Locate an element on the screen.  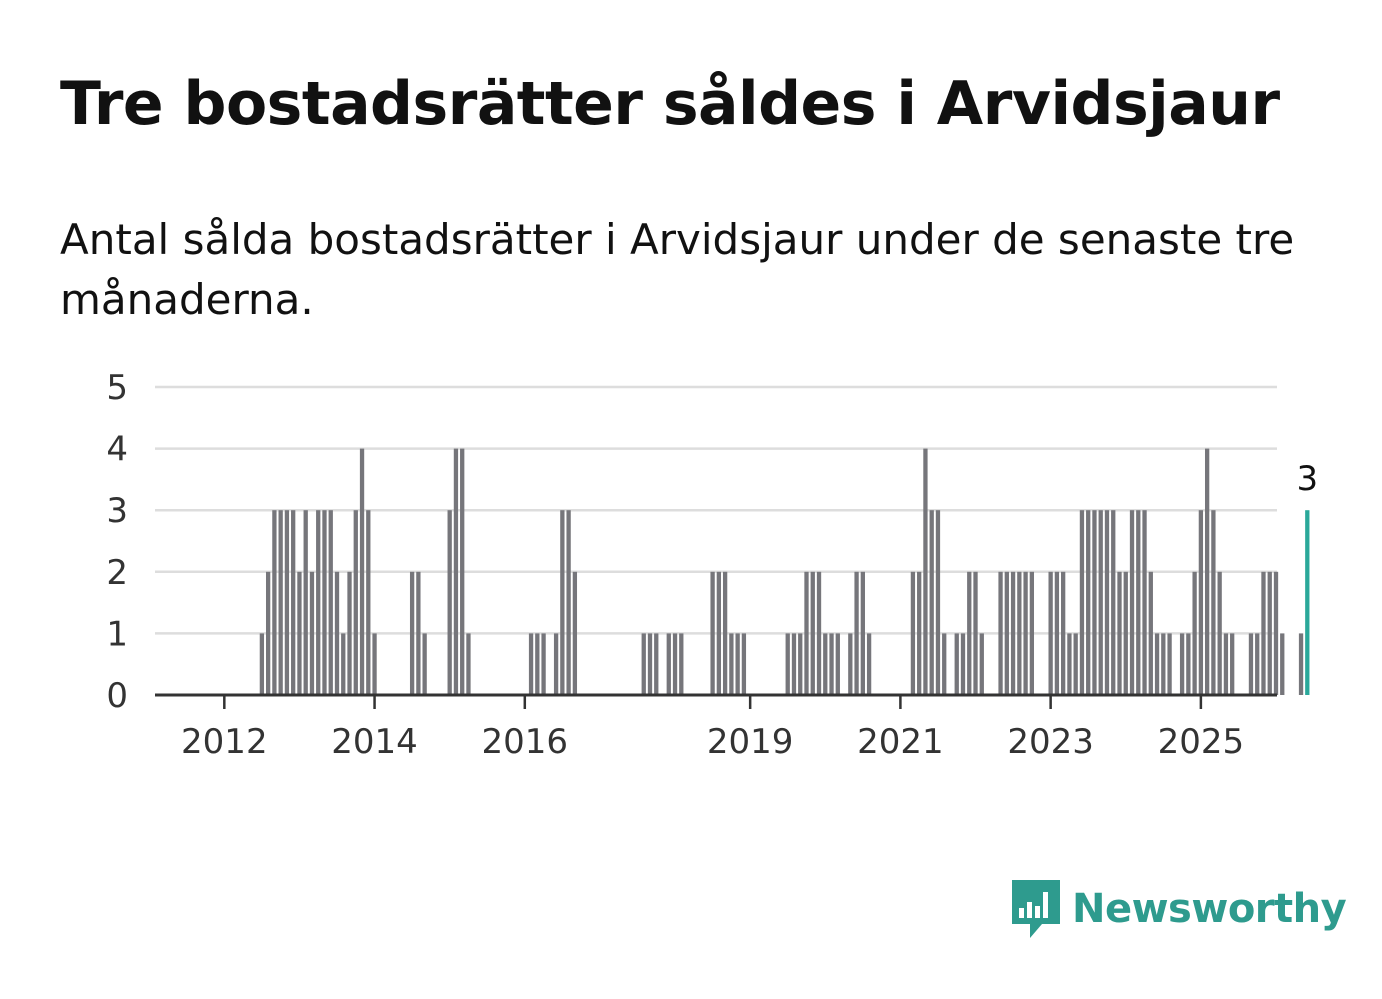
x-tick-label: 2016 is located at coordinates (525, 742).